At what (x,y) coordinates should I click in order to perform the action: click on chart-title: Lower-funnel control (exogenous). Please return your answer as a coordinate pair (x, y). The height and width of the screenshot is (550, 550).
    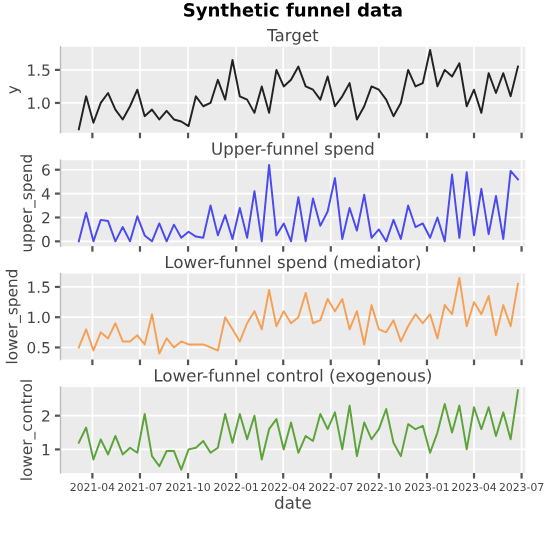
    Looking at the image, I should click on (293, 376).